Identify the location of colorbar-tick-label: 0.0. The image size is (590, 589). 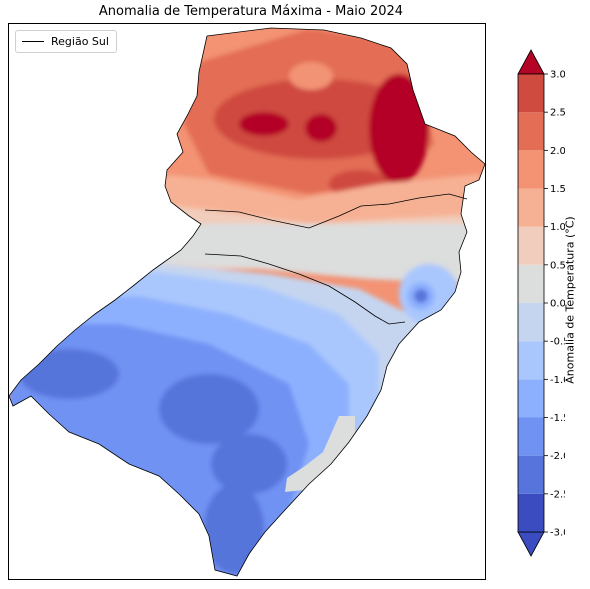
(557, 304).